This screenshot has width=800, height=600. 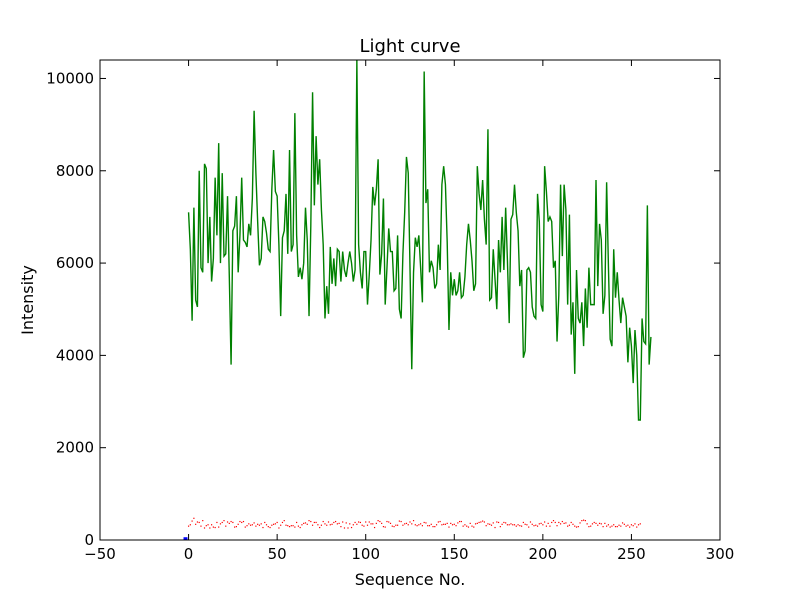 What do you see at coordinates (75, 263) in the screenshot?
I see `y-tick-label: 6000` at bounding box center [75, 263].